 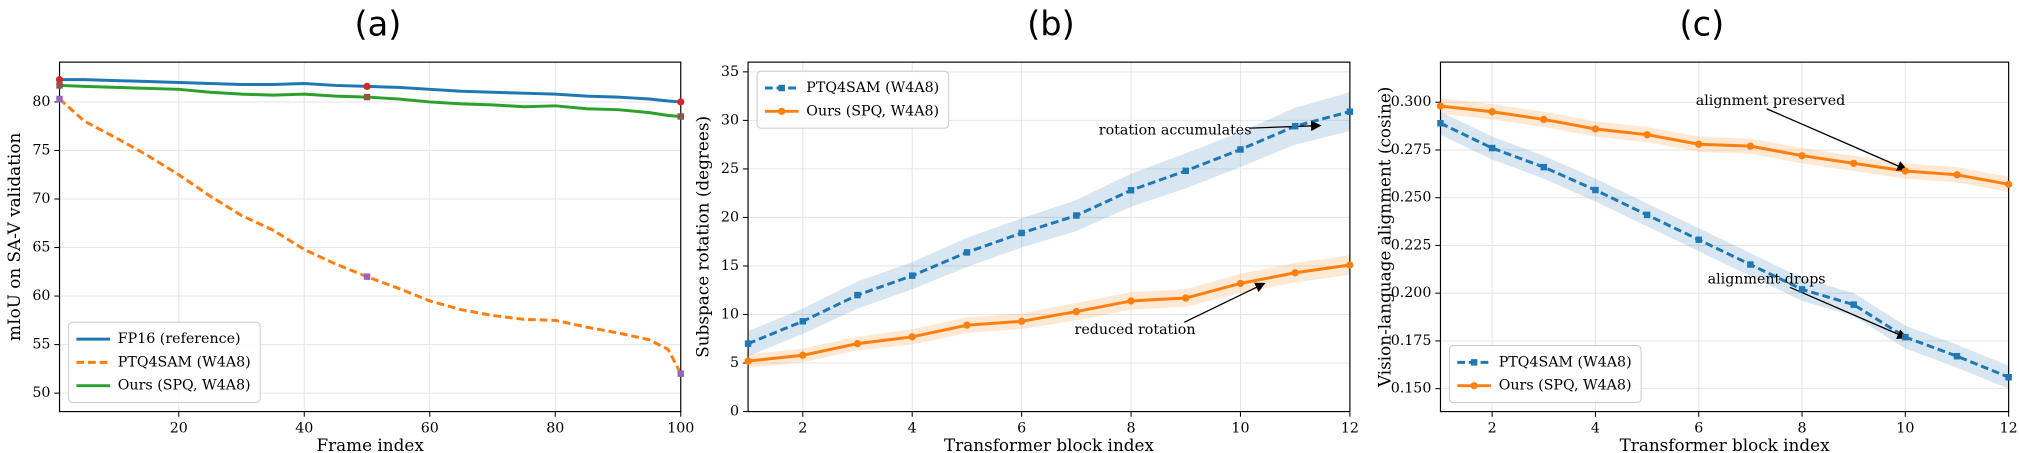 I want to click on x-tick-label: 20, so click(x=179, y=428).